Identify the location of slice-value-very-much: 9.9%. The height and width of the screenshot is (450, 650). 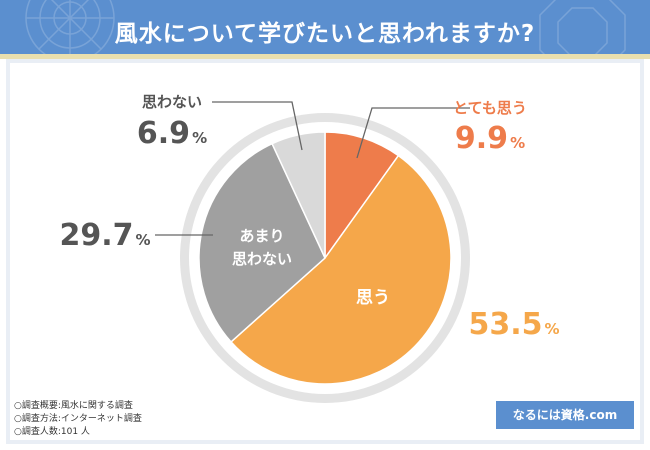
(490, 138).